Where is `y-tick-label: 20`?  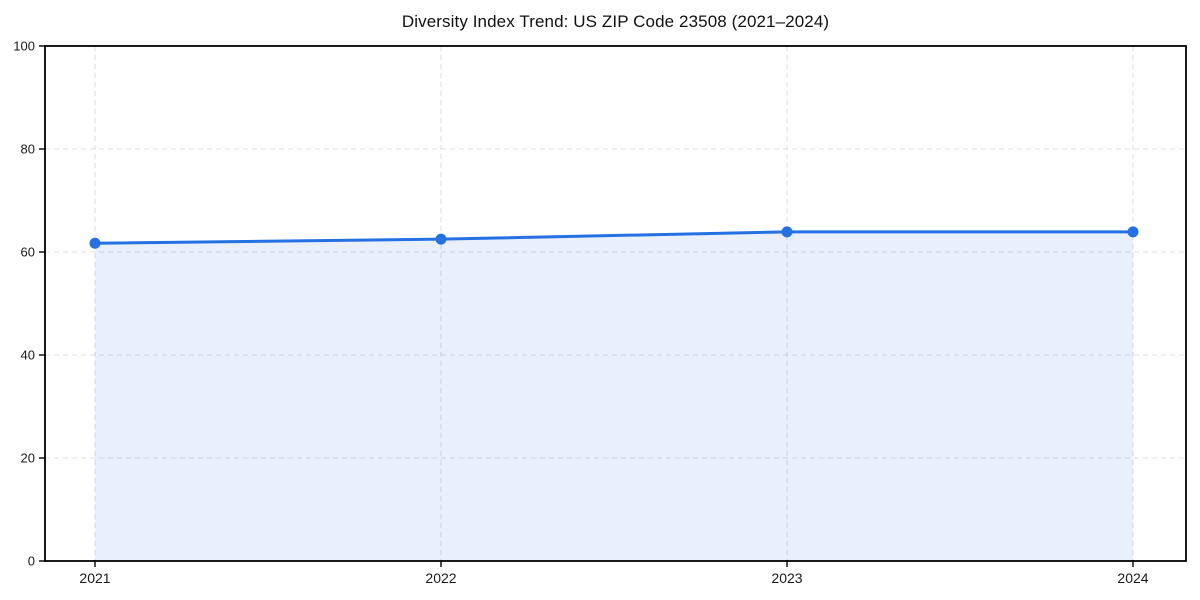 y-tick-label: 20 is located at coordinates (28, 458).